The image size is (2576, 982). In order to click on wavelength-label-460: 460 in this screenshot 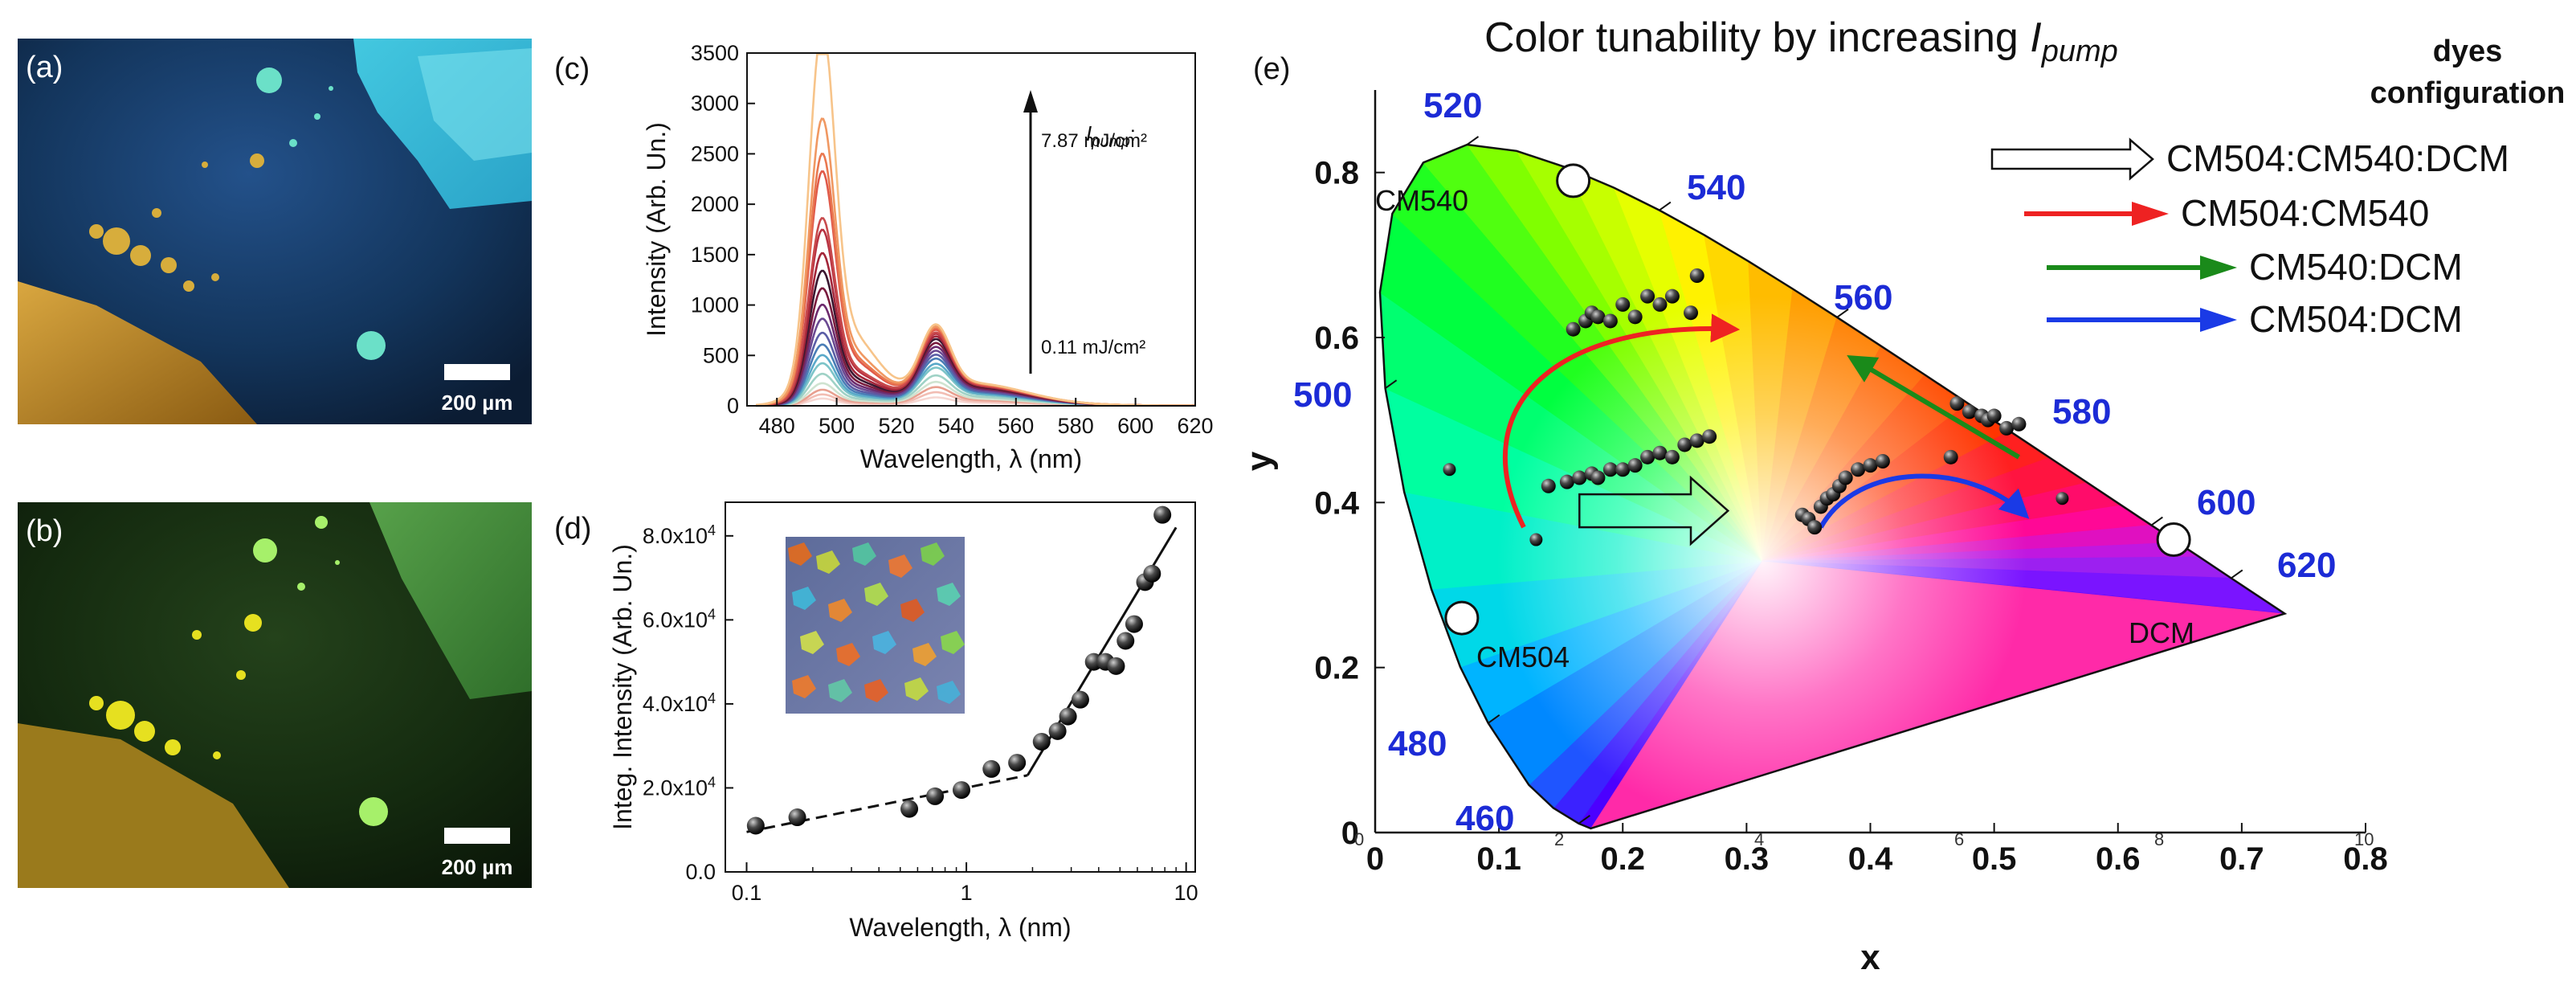, I will do `click(1484, 819)`.